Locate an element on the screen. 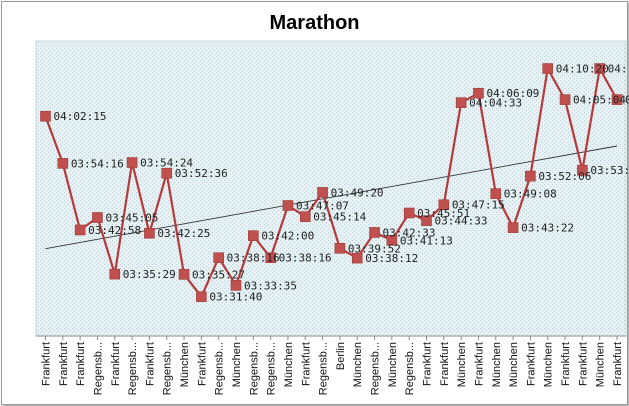 Image resolution: width=629 pixels, height=406 pixels. data-label: 03:45:14 is located at coordinates (339, 217).